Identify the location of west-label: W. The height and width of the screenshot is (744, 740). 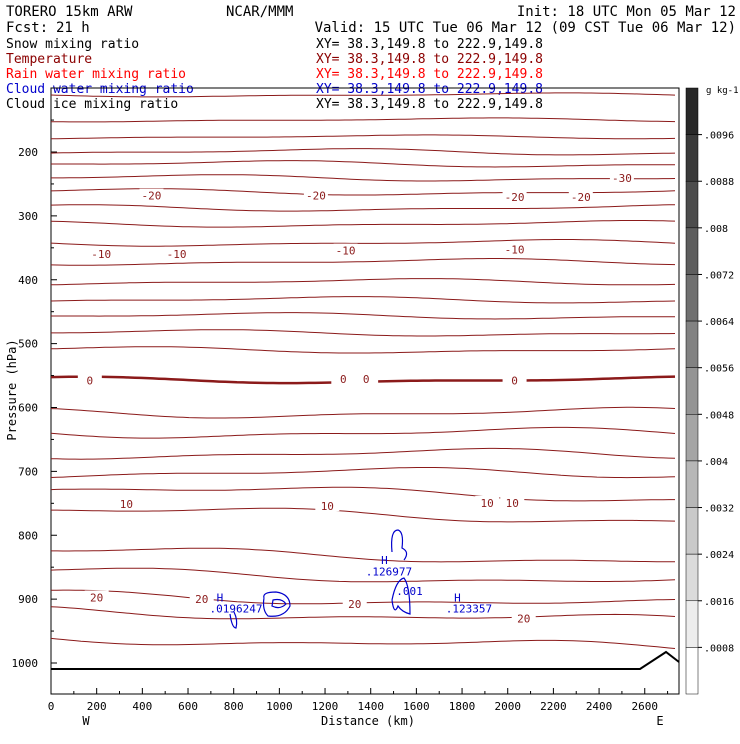
(86, 721).